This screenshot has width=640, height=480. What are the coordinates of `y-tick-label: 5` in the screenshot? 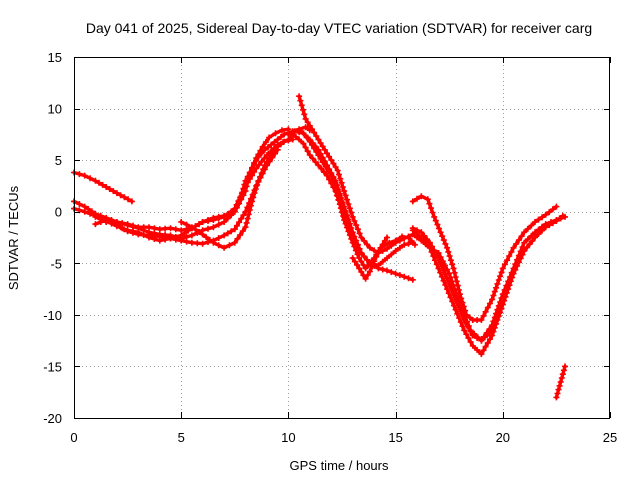 It's located at (58, 160).